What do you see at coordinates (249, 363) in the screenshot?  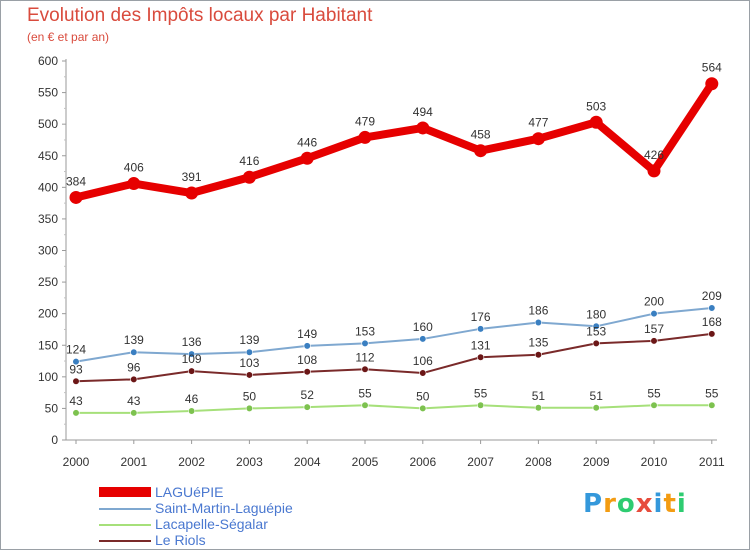 I see `data-label: 103` at bounding box center [249, 363].